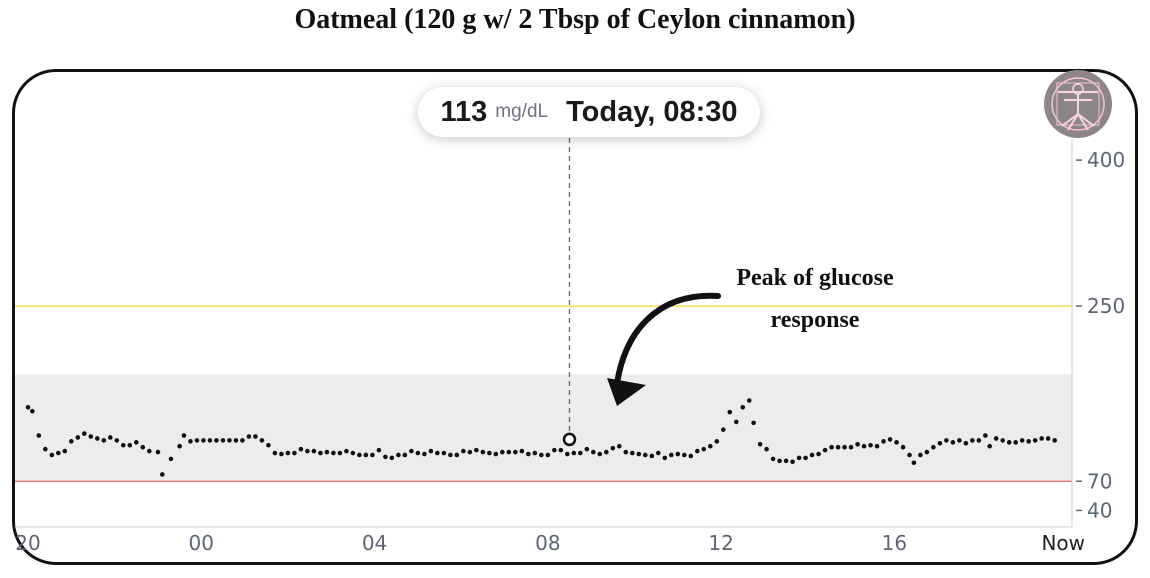 The width and height of the screenshot is (1150, 578). What do you see at coordinates (1063, 543) in the screenshot?
I see `x-tick-label: Now` at bounding box center [1063, 543].